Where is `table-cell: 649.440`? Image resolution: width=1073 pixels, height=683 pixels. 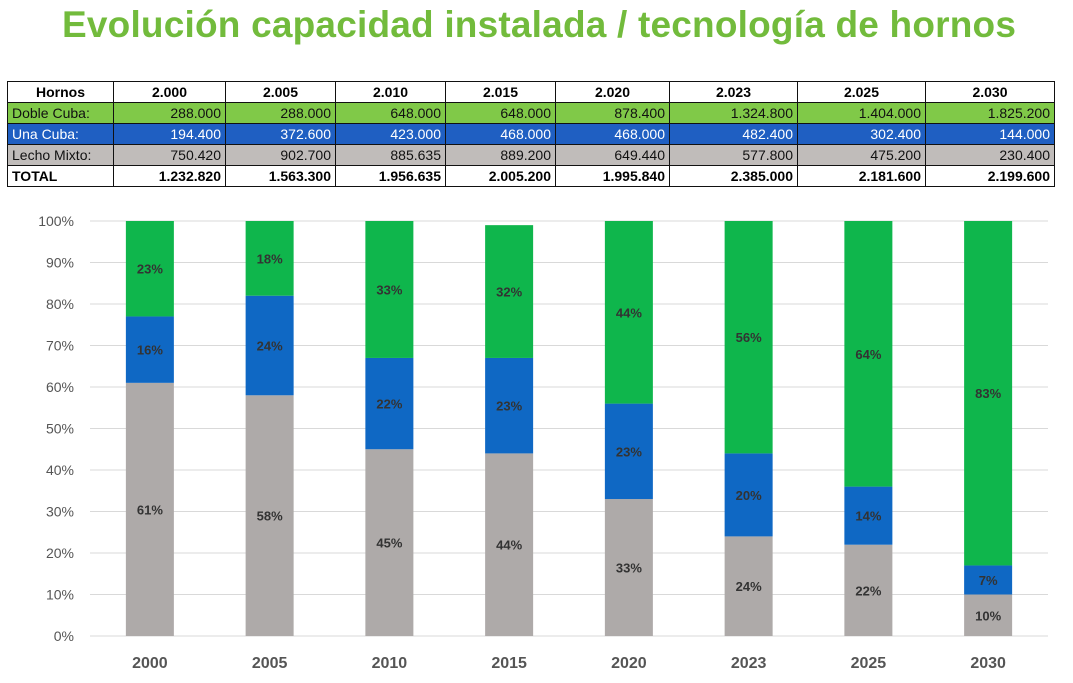 table-cell: 649.440 is located at coordinates (612, 155).